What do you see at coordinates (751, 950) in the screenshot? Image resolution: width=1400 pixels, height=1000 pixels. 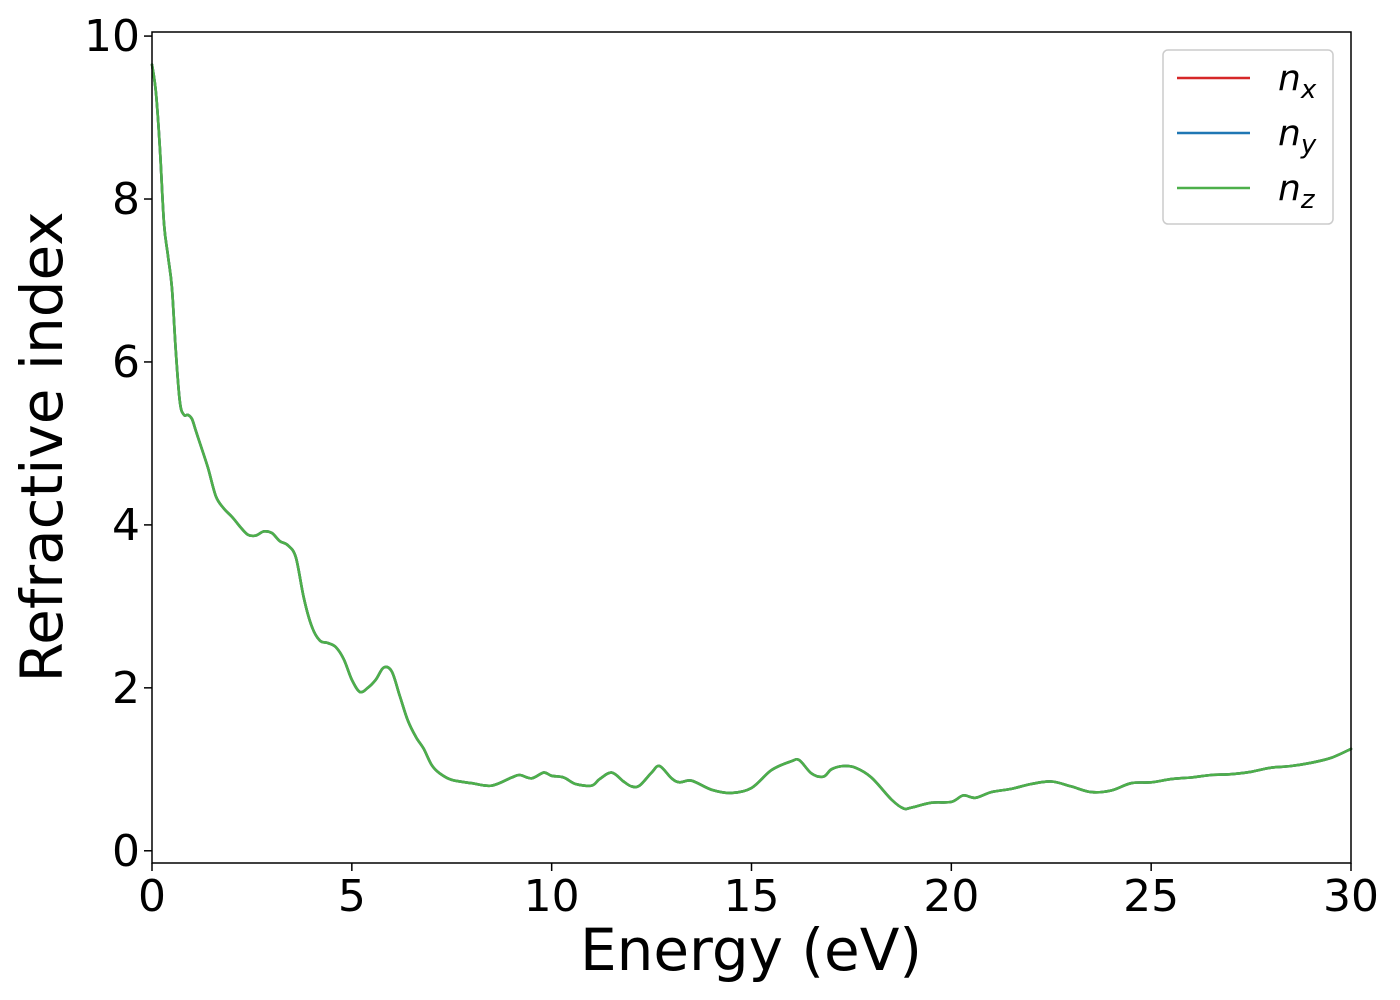 I see `x-axis-label: Energy (eV)` at bounding box center [751, 950].